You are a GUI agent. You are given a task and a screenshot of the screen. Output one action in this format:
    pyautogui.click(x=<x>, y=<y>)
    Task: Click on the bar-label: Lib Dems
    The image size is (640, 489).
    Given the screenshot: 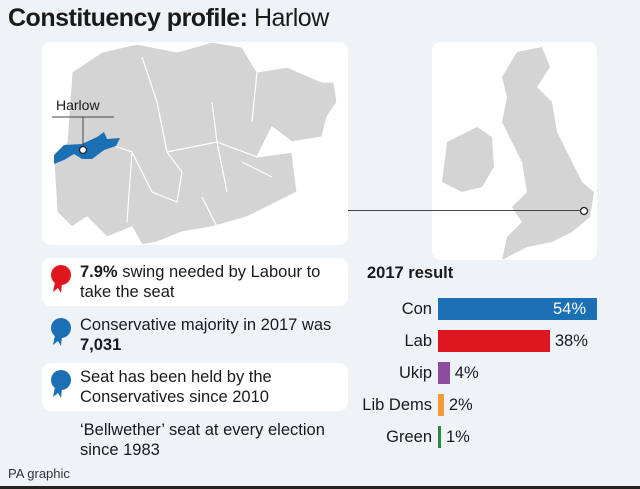 What is the action you would take?
    pyautogui.click(x=397, y=405)
    